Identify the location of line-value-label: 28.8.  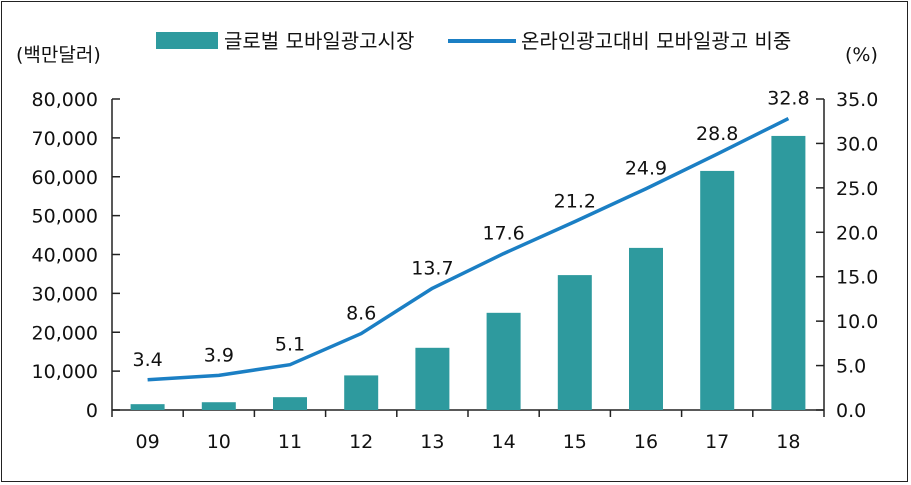
(717, 134).